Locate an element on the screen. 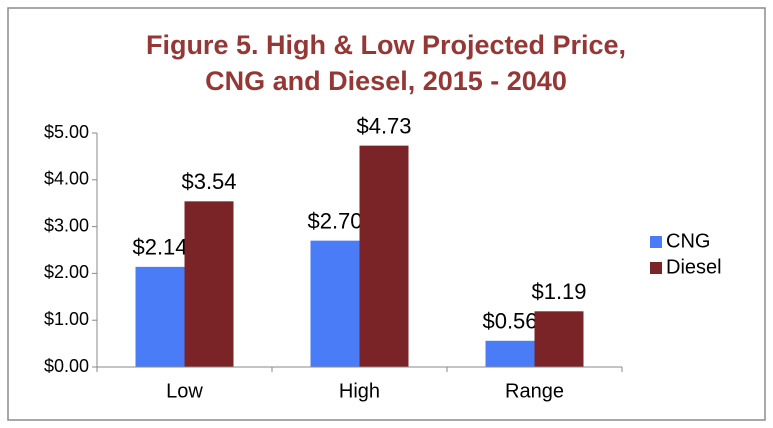  y-tick-label: $4.00 is located at coordinates (66, 179).